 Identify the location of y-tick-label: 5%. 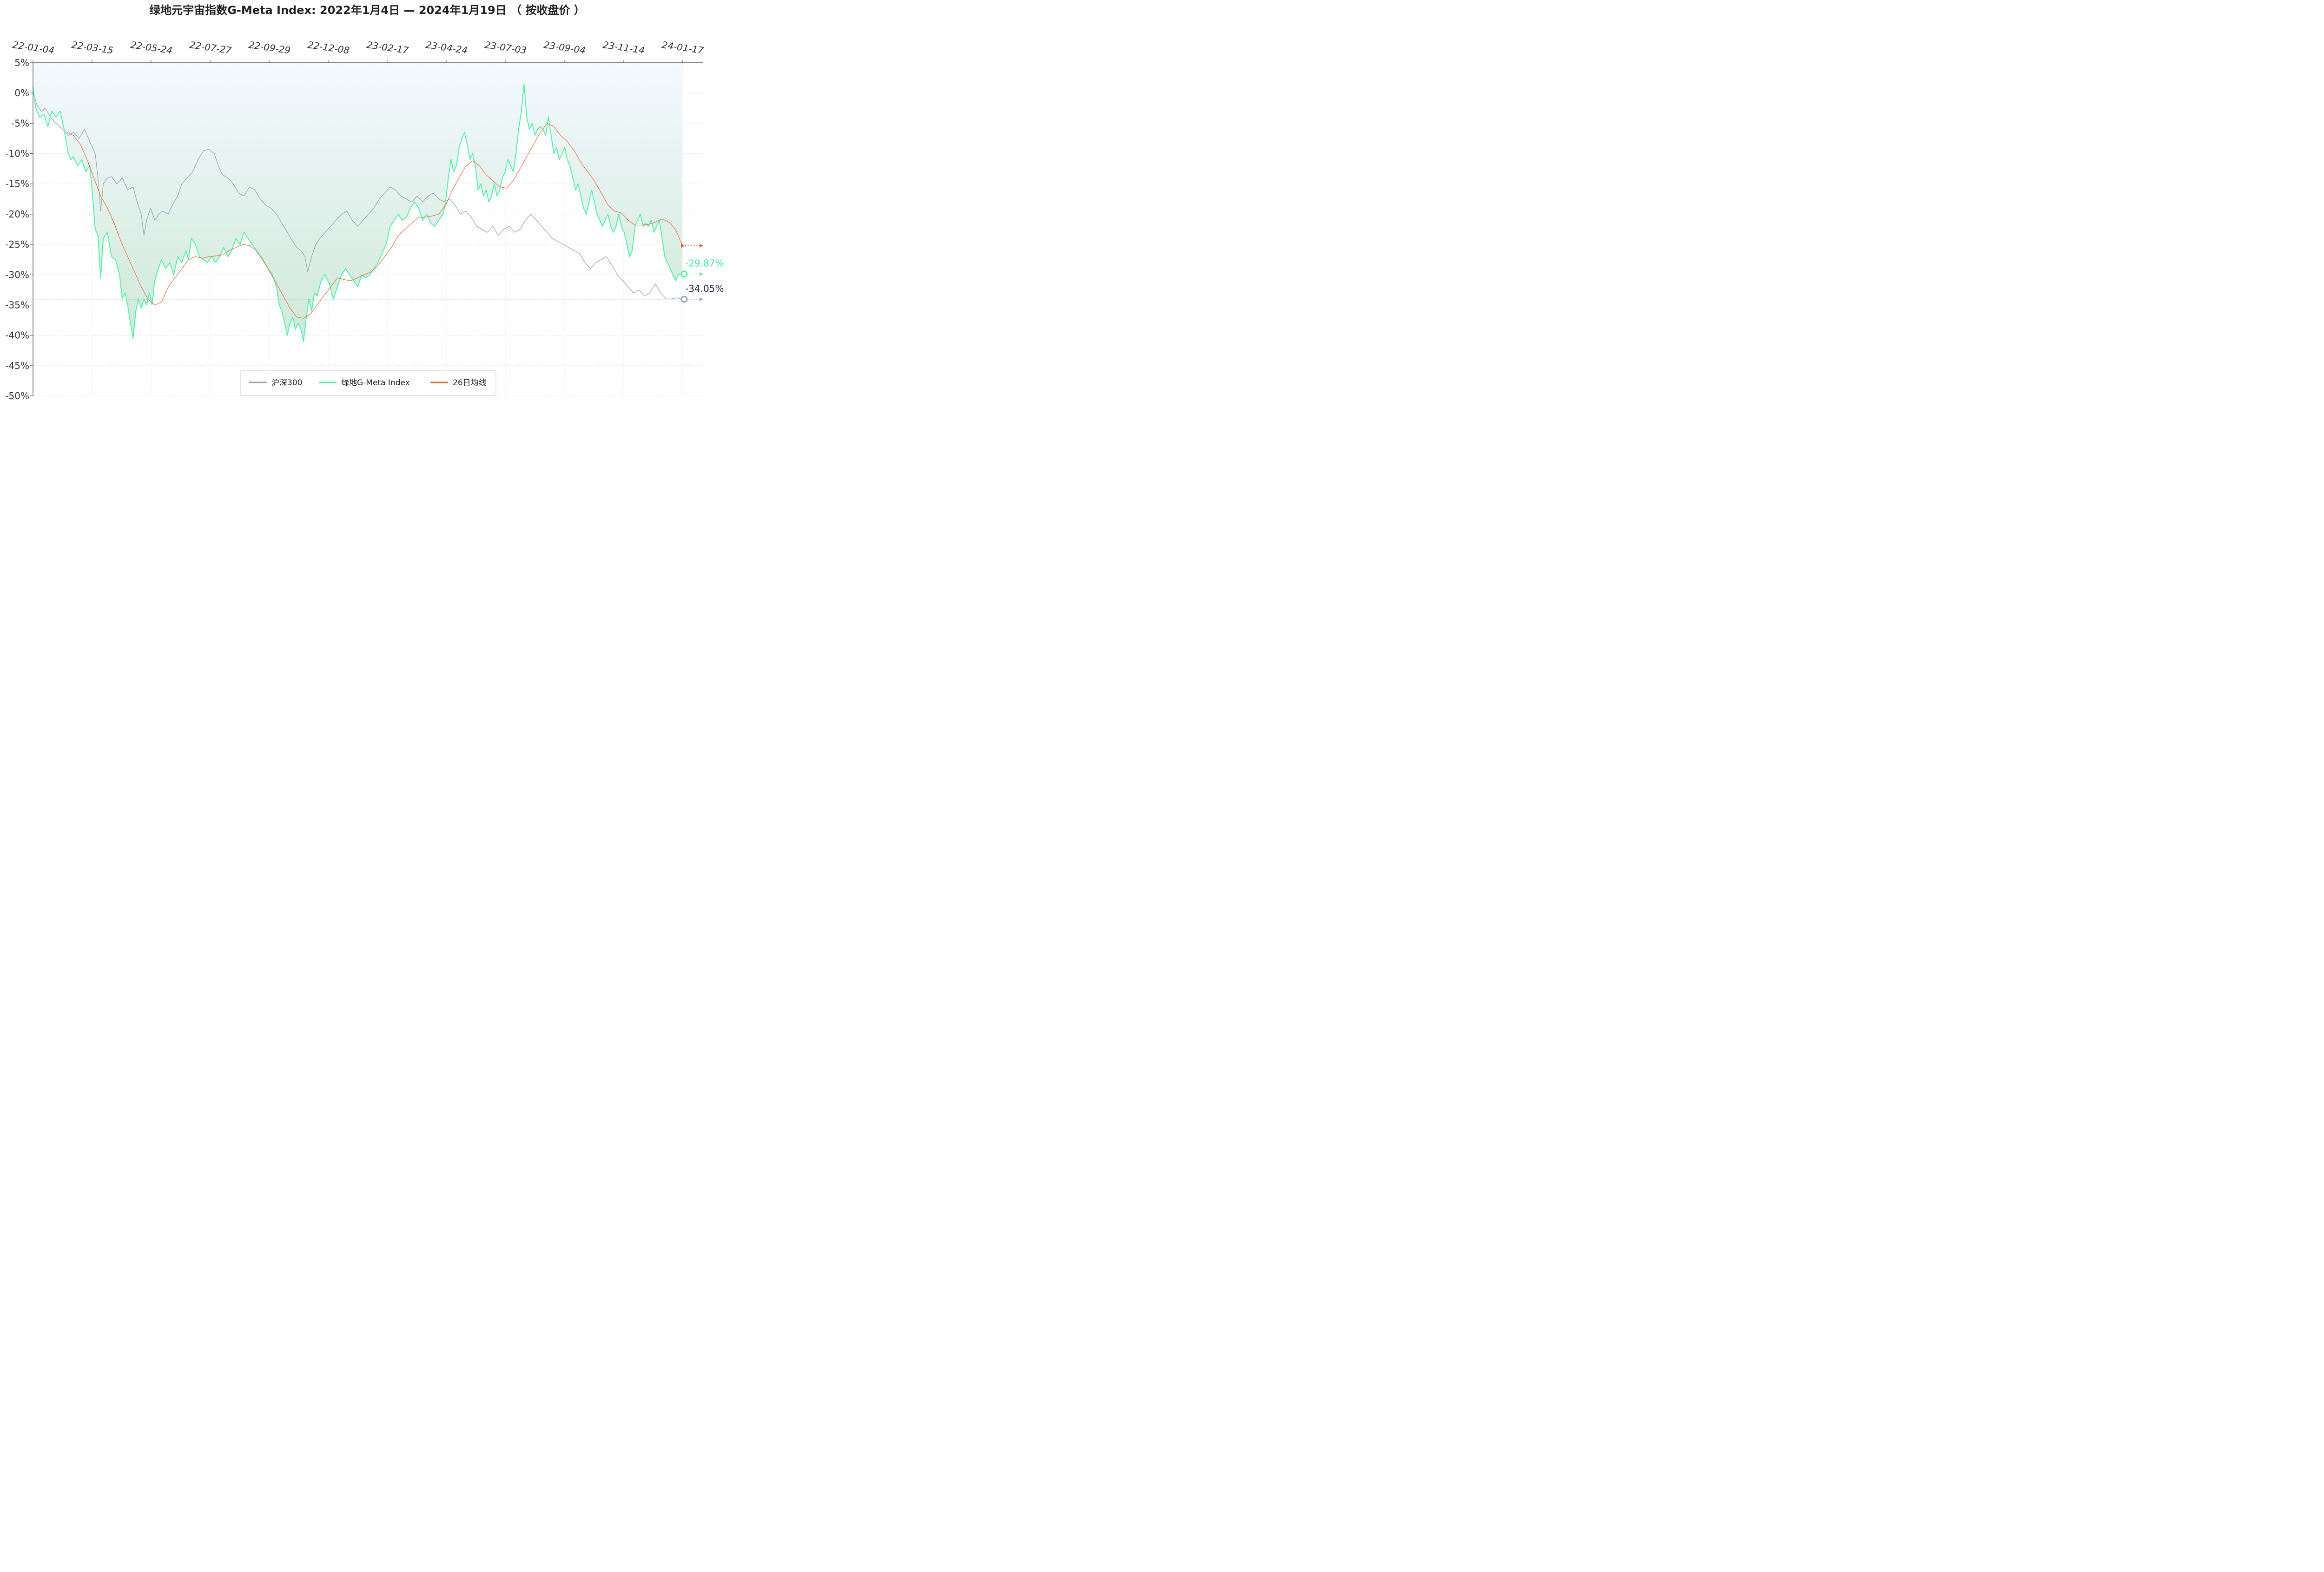
(21, 63).